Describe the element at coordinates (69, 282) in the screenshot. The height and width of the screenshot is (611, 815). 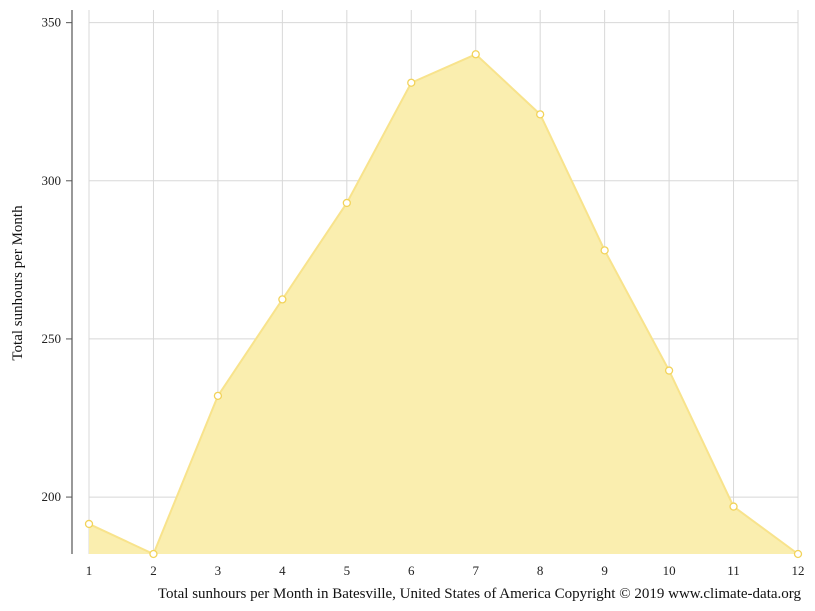
I see `axes` at that location.